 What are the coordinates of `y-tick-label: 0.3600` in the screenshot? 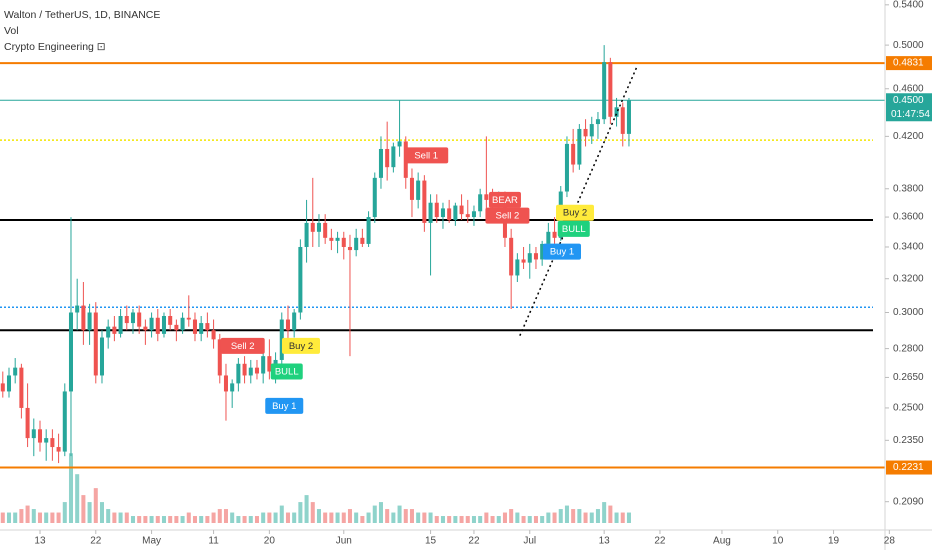 It's located at (908, 217).